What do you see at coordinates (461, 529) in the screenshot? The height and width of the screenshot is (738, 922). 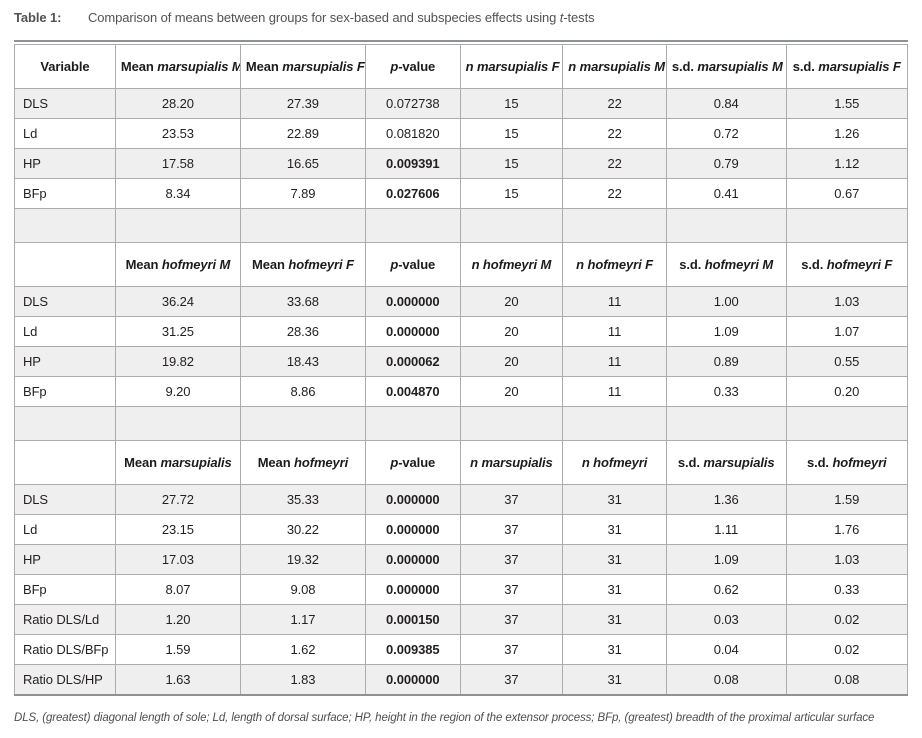 I see `table-row: Ld 23.15 30.22 0.000000 37 31 1.11 1.76` at bounding box center [461, 529].